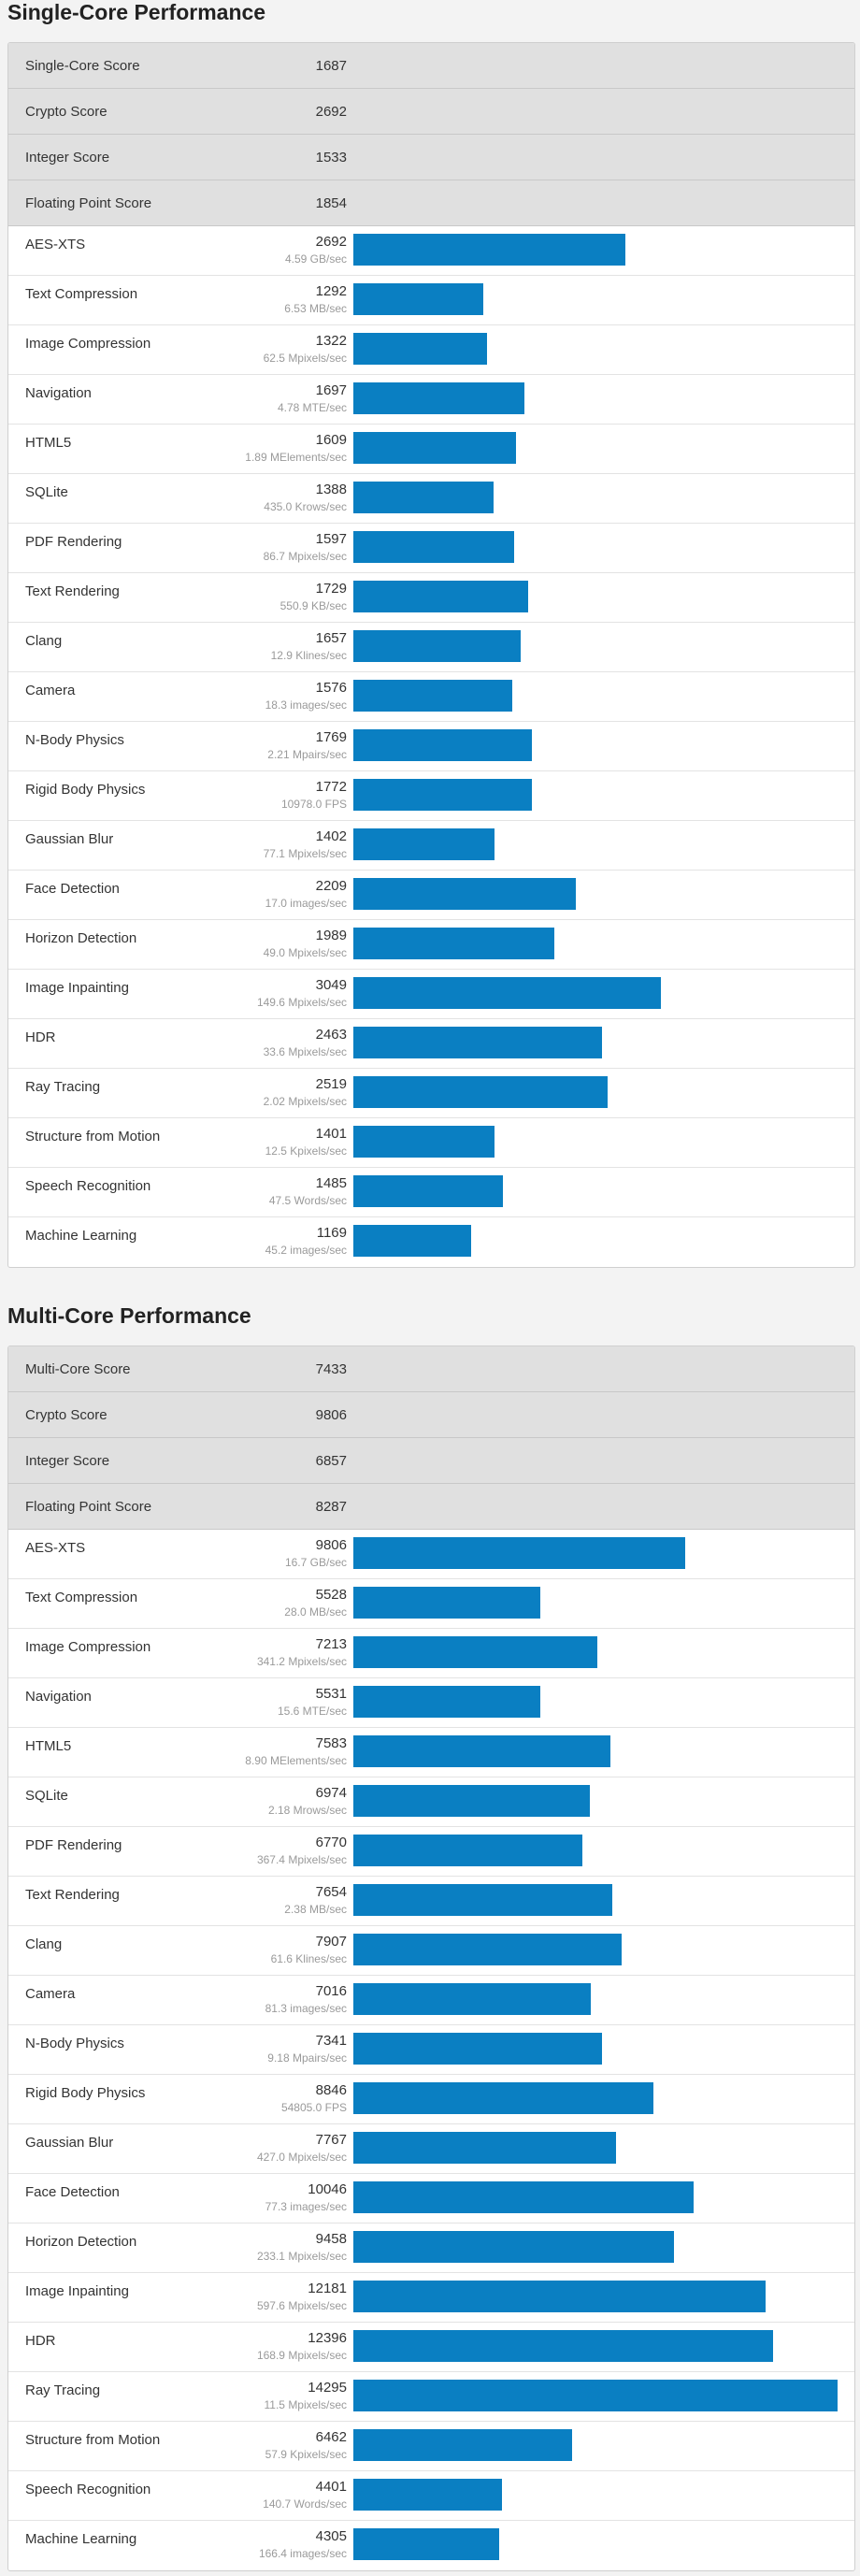 This screenshot has height=2576, width=860. Describe the element at coordinates (331, 291) in the screenshot. I see `benchmark-score: 1292` at that location.